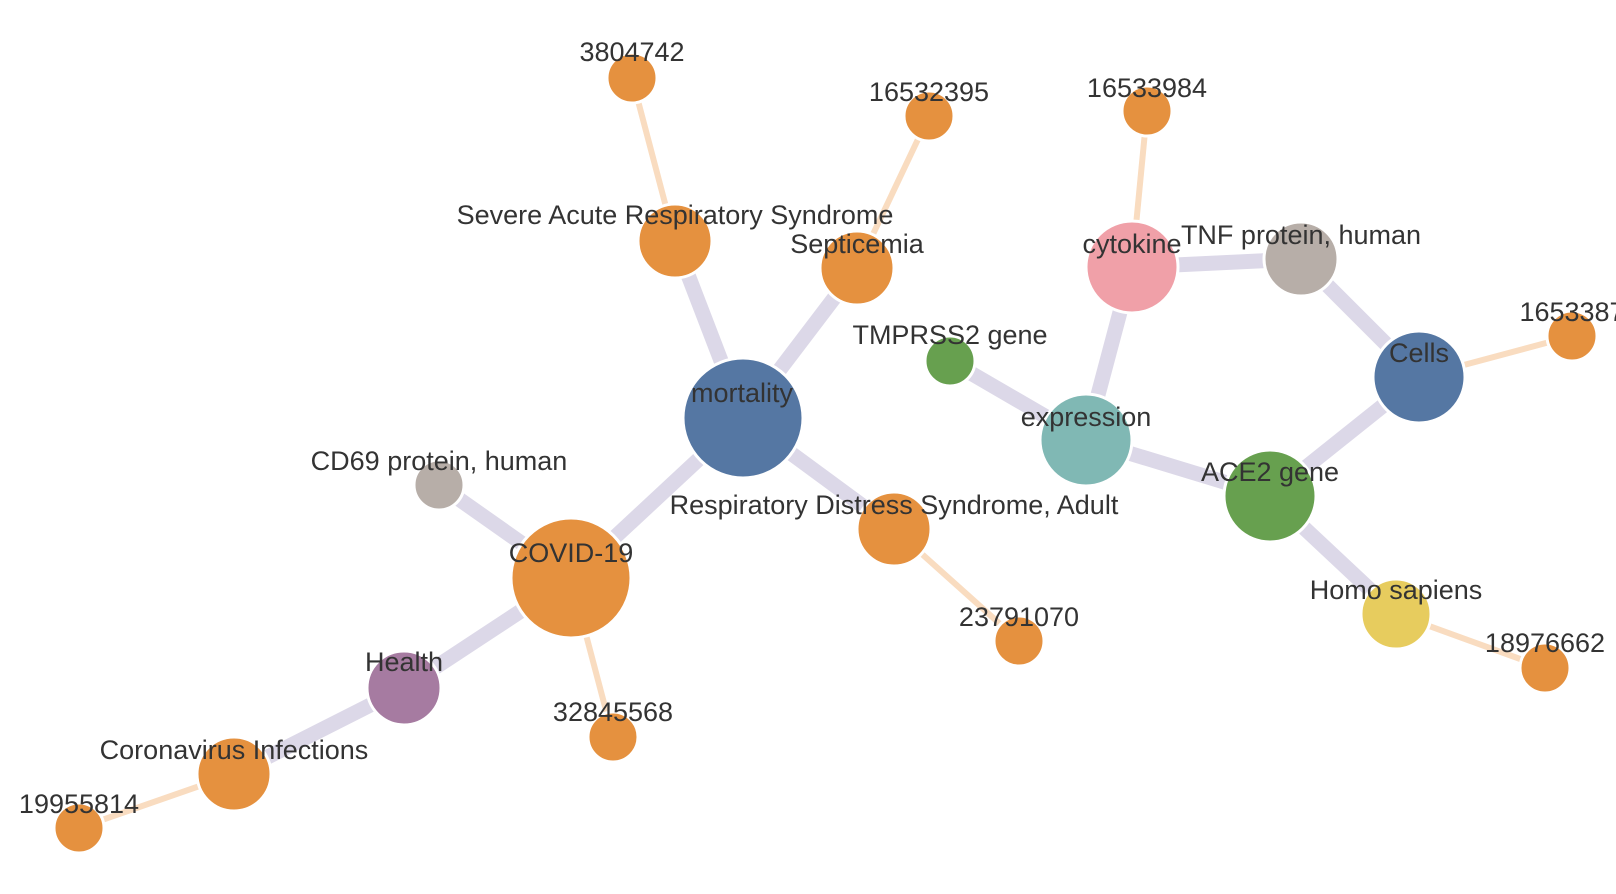  What do you see at coordinates (1572, 336) in the screenshot?
I see `node-p1653387` at bounding box center [1572, 336].